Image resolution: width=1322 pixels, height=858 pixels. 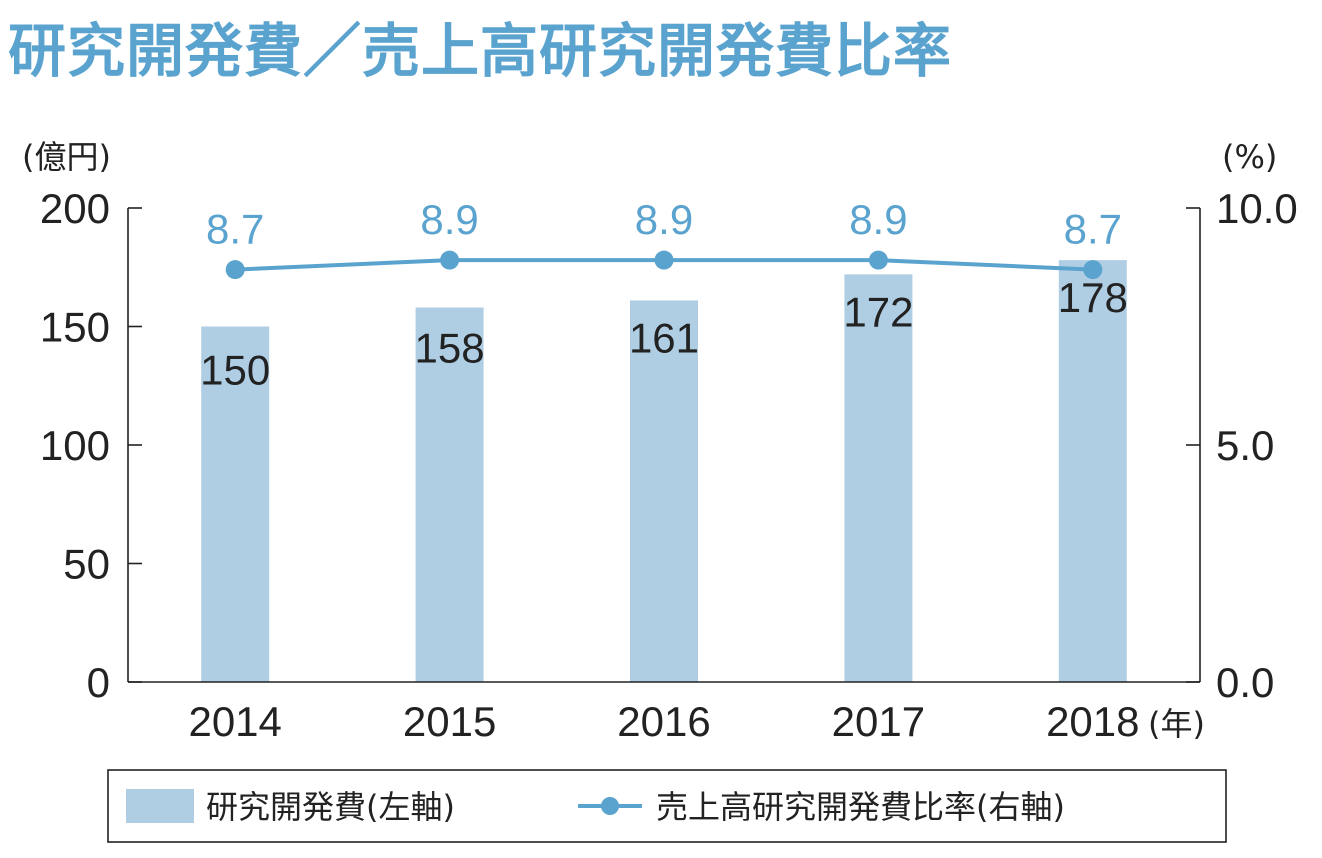 I want to click on x-tick-label: 2015, so click(x=449, y=721).